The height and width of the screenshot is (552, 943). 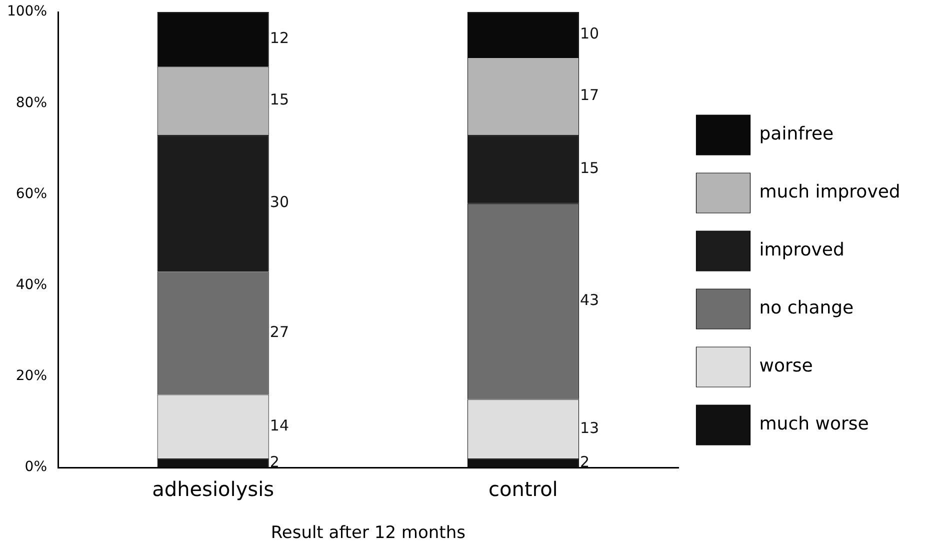 I want to click on y-tick-label: 0%, so click(x=36, y=467).